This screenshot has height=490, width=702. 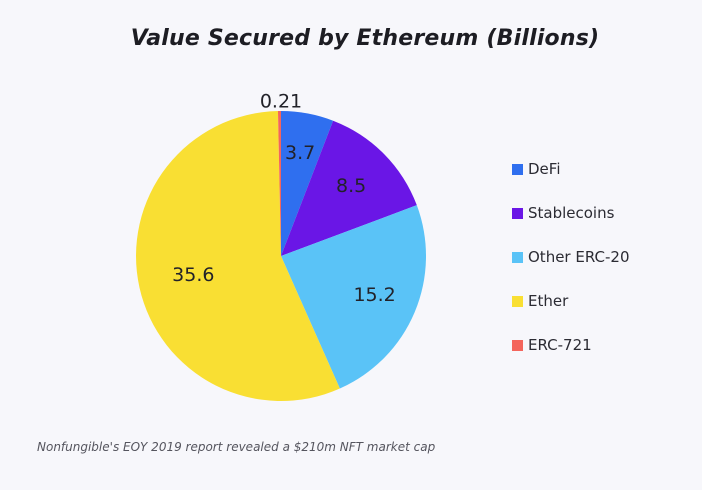 I want to click on legend-item: Other ERC-20, so click(x=570, y=257).